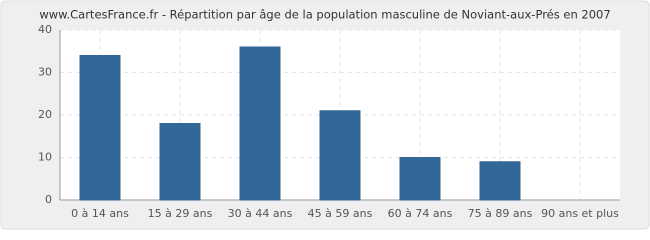  What do you see at coordinates (500, 213) in the screenshot?
I see `x-tick-label: 75 à 89 ans` at bounding box center [500, 213].